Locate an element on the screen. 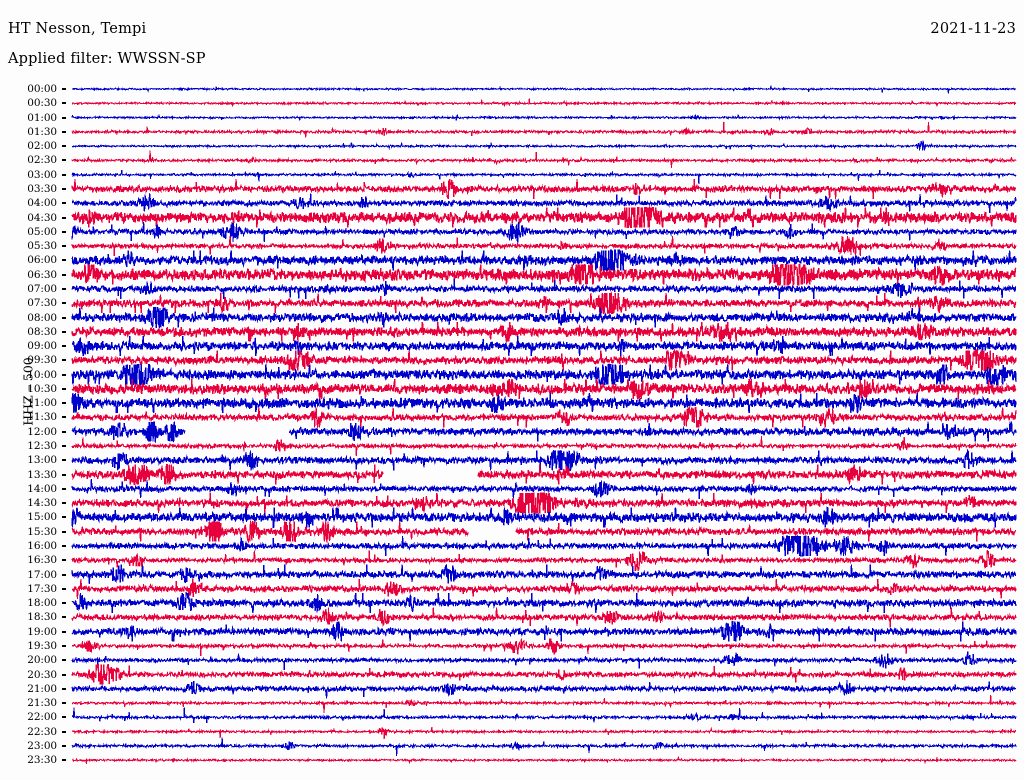  time-tick-label: 11:00 is located at coordinates (42, 403).